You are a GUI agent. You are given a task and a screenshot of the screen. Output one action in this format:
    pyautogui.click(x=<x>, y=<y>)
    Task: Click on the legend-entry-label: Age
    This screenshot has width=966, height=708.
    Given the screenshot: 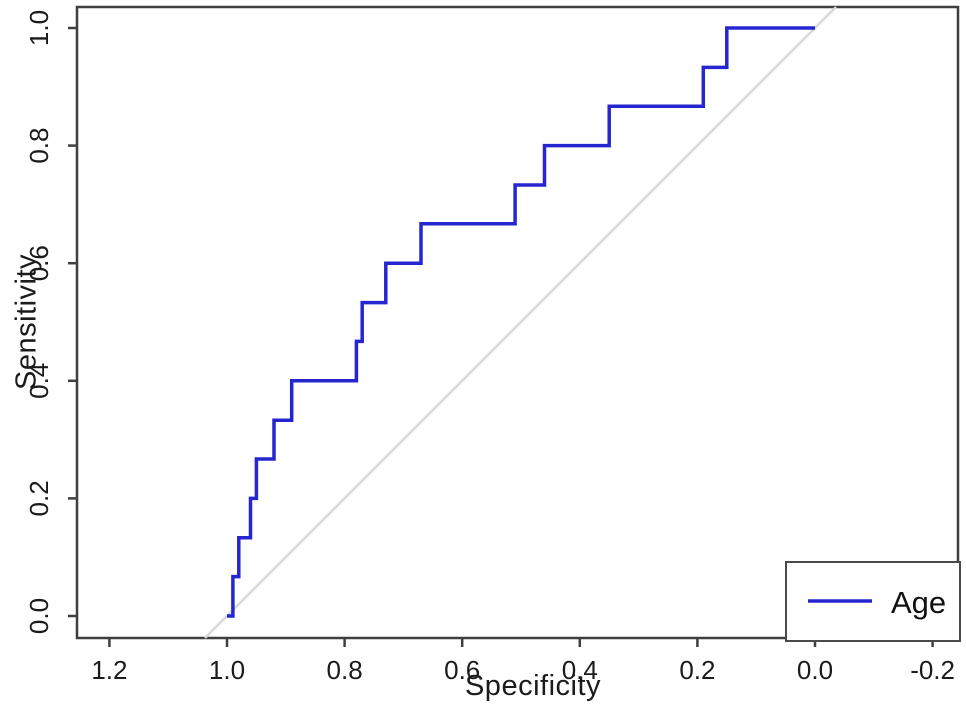 What is the action you would take?
    pyautogui.click(x=919, y=602)
    